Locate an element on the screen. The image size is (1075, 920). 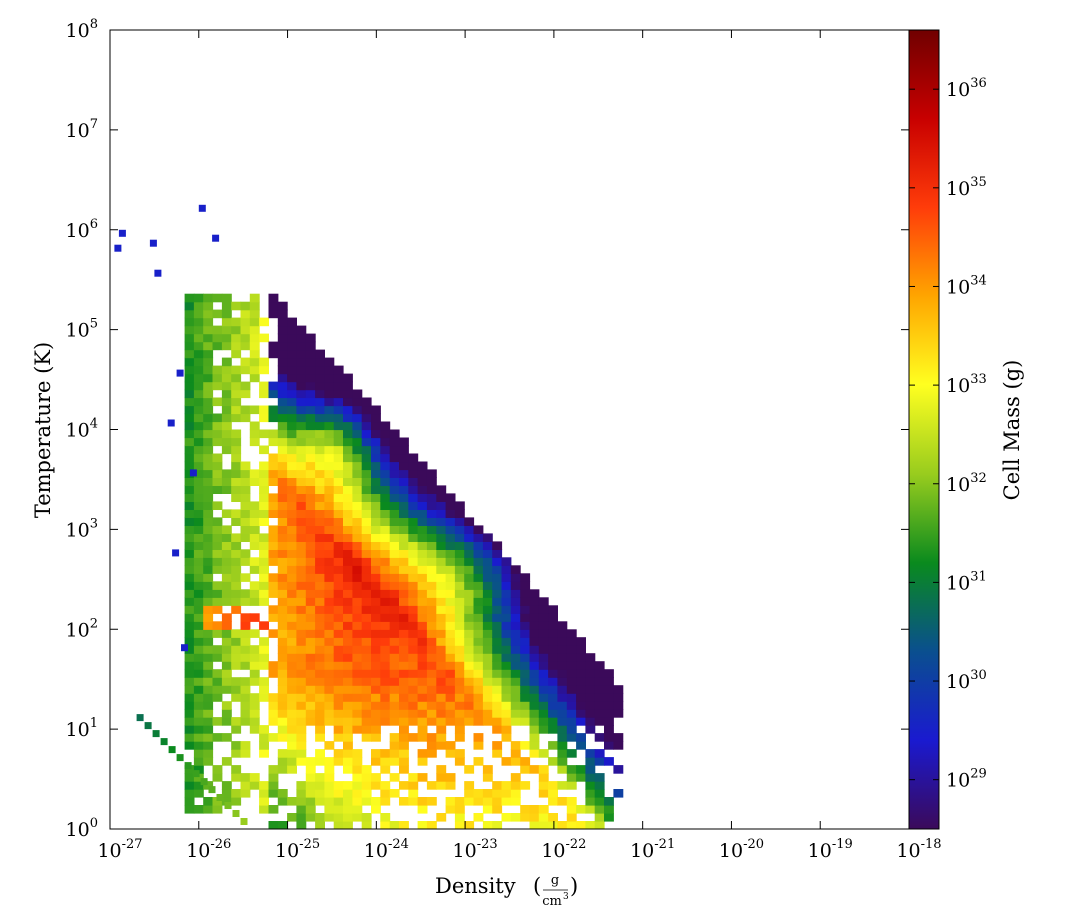
y-tick-label: 104 is located at coordinates (82, 429).